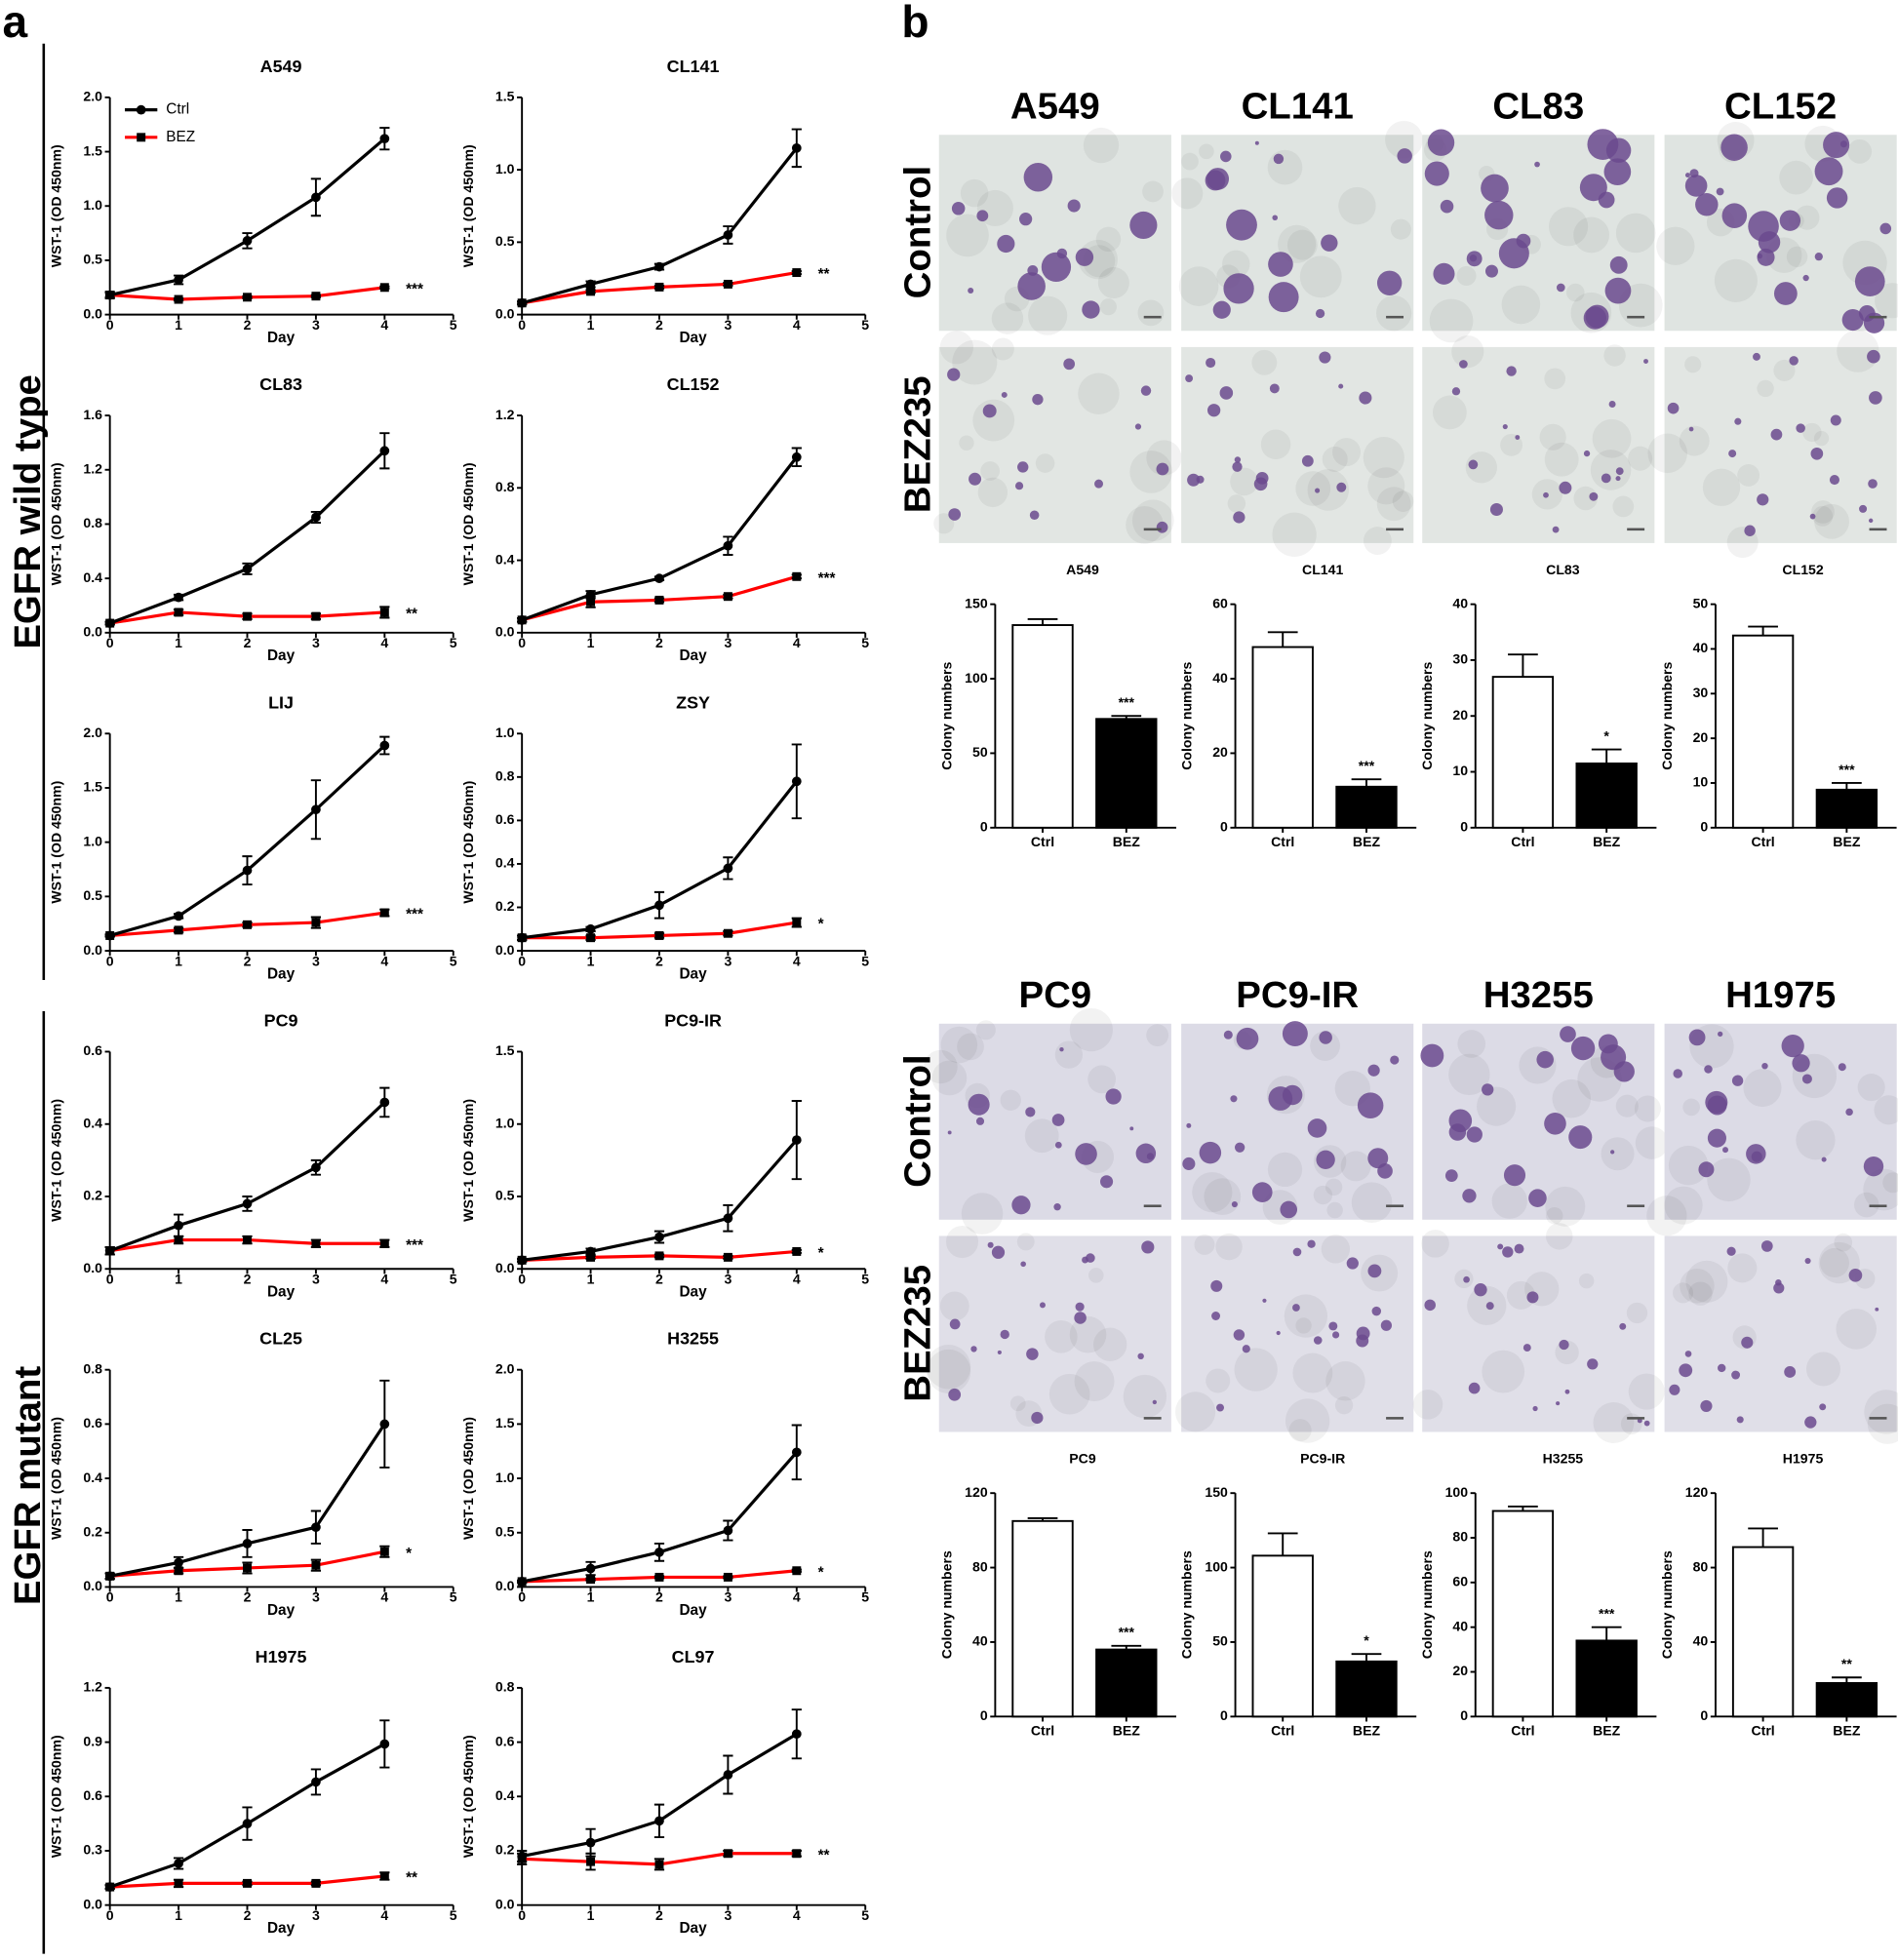 This screenshot has width=1898, height=1960. Describe the element at coordinates (28, 1485) in the screenshot. I see `group-label: EGFR mutant` at that location.